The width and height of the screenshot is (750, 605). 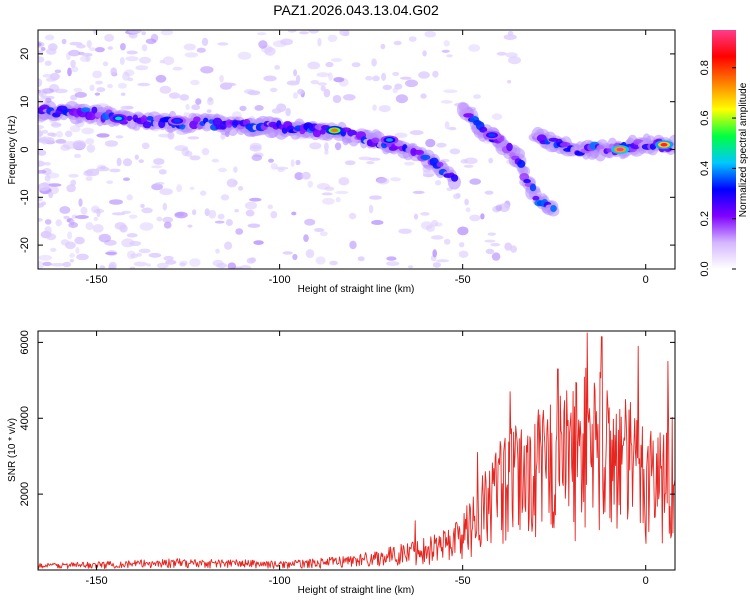 I want to click on snr-xtick-label: 0, so click(x=646, y=581).